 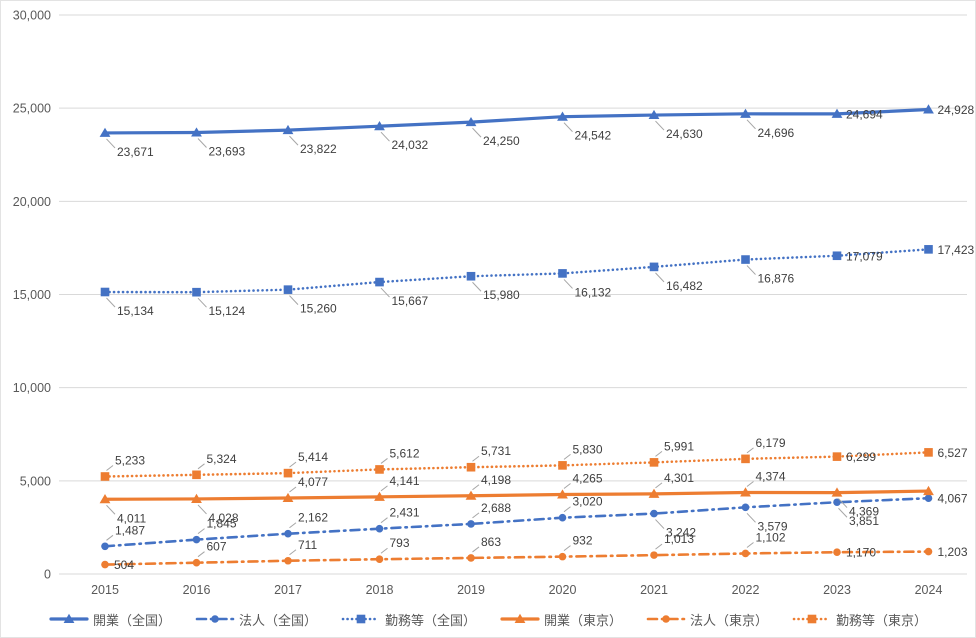 What do you see at coordinates (313, 457) in the screenshot?
I see `data-label: 5,414` at bounding box center [313, 457].